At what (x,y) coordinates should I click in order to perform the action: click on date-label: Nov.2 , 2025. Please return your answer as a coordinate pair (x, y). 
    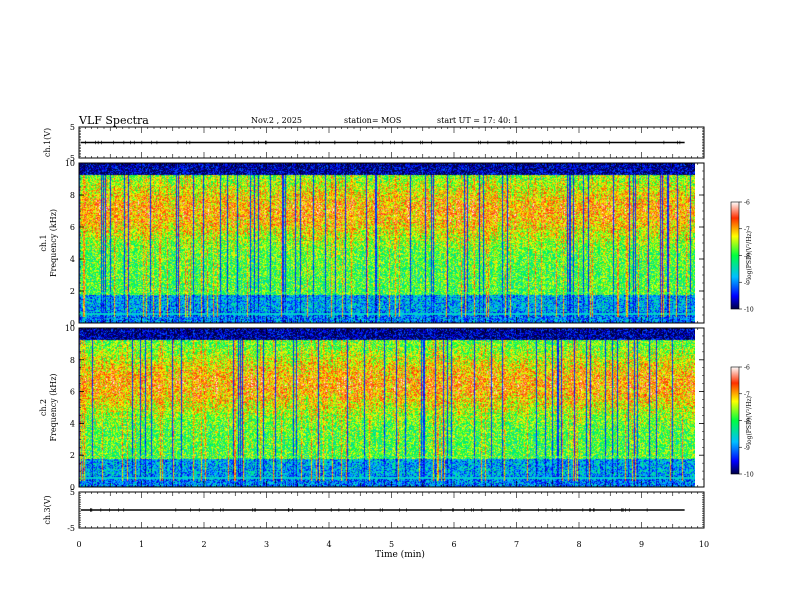
    Looking at the image, I should click on (276, 120).